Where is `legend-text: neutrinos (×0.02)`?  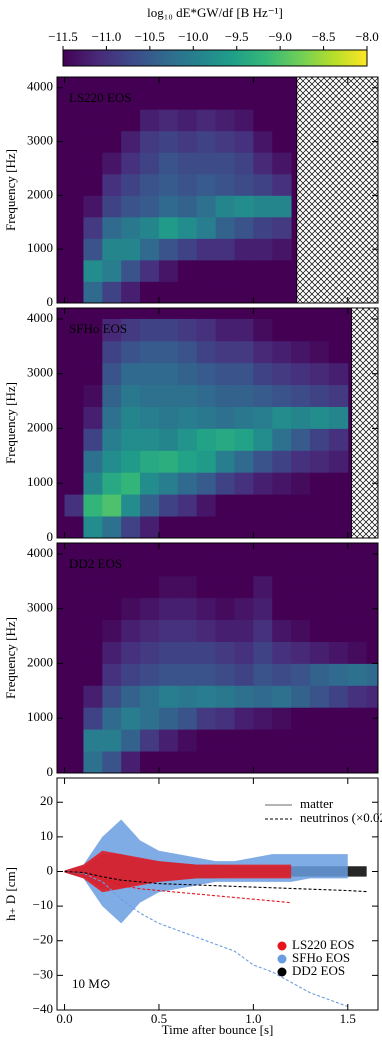
legend-text: neutrinos (×0.02) is located at coordinates (341, 817).